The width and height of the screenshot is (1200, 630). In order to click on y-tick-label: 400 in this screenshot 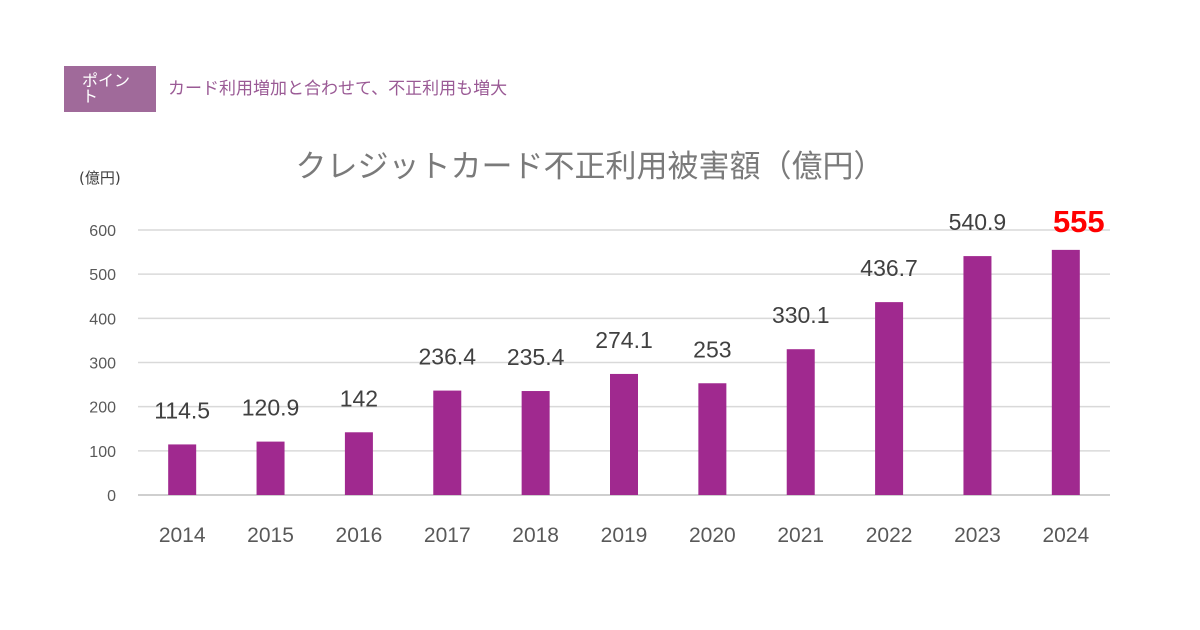, I will do `click(102, 319)`.